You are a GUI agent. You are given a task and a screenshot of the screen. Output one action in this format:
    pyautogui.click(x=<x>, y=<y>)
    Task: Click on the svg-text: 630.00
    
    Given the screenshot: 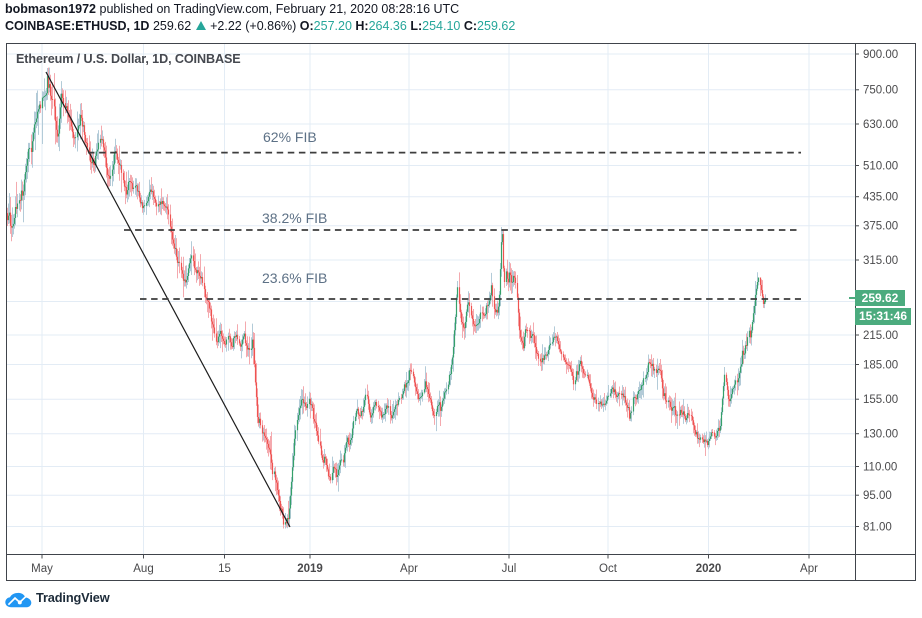 What is the action you would take?
    pyautogui.click(x=880, y=125)
    